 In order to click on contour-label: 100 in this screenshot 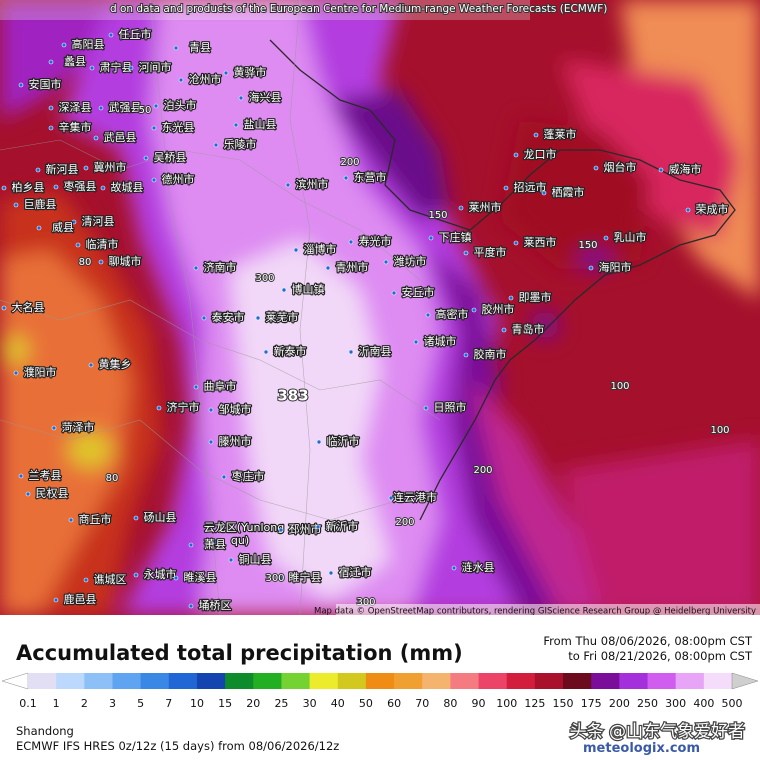, I will do `click(719, 430)`.